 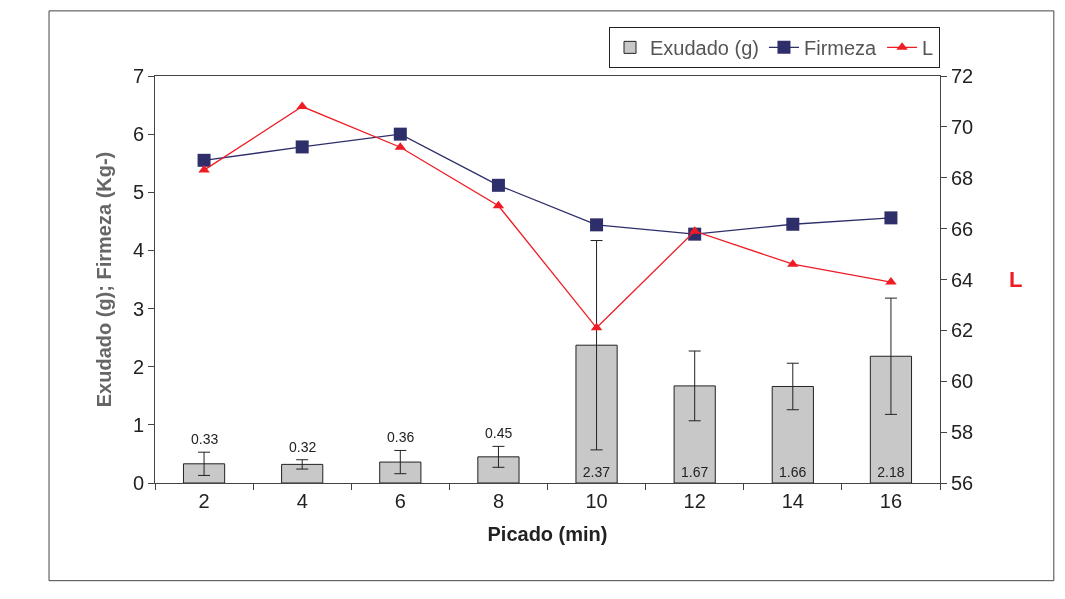 I want to click on y2-tick-label: 62, so click(x=962, y=330).